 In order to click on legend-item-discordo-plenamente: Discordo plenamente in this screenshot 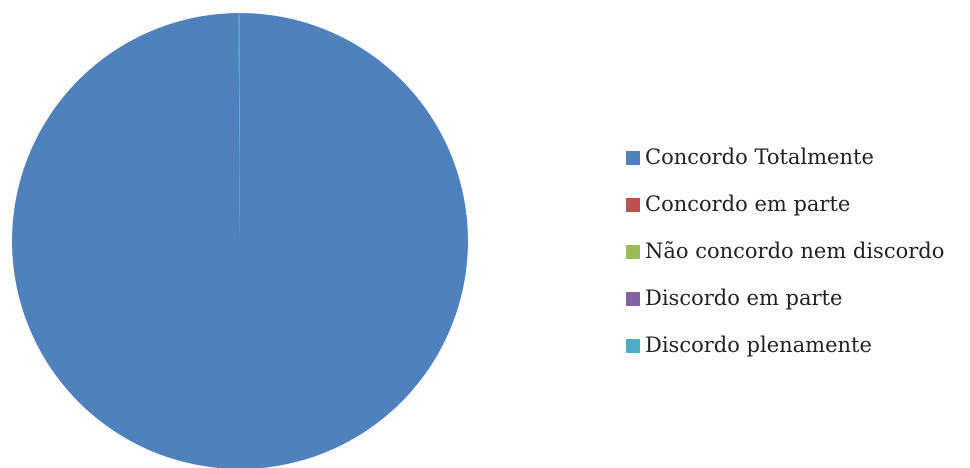, I will do `click(785, 345)`.